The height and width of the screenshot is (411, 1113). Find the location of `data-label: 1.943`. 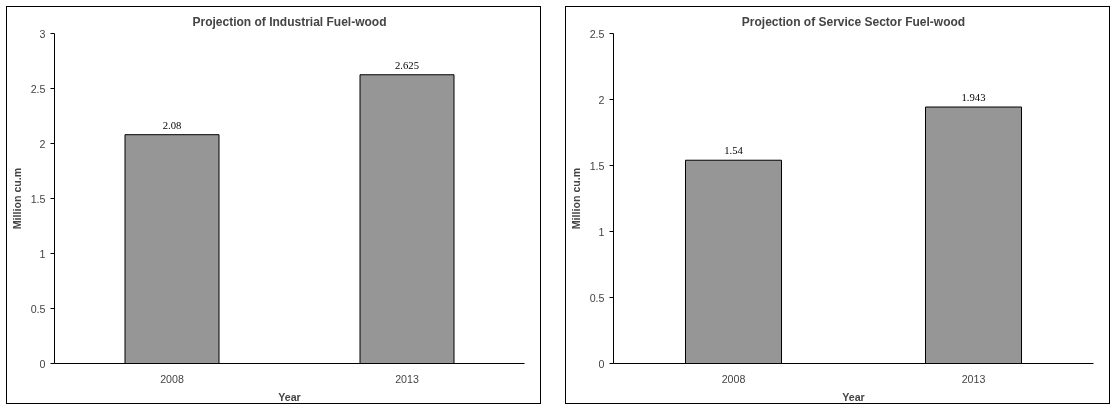

data-label: 1.943 is located at coordinates (973, 98).